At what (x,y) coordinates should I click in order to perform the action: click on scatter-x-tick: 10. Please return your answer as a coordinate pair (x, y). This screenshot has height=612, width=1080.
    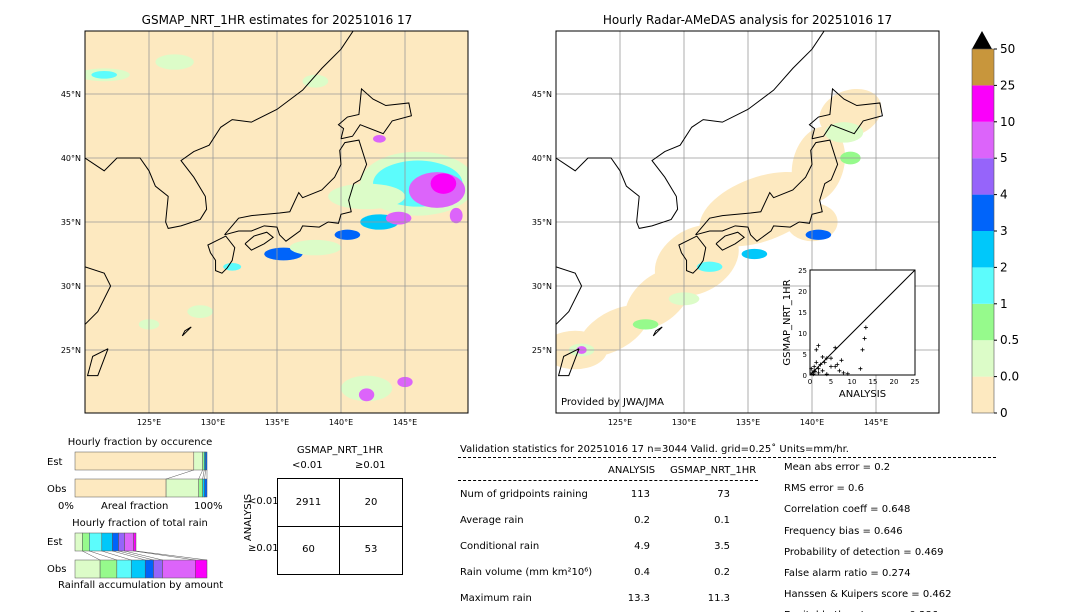
    Looking at the image, I should click on (852, 382).